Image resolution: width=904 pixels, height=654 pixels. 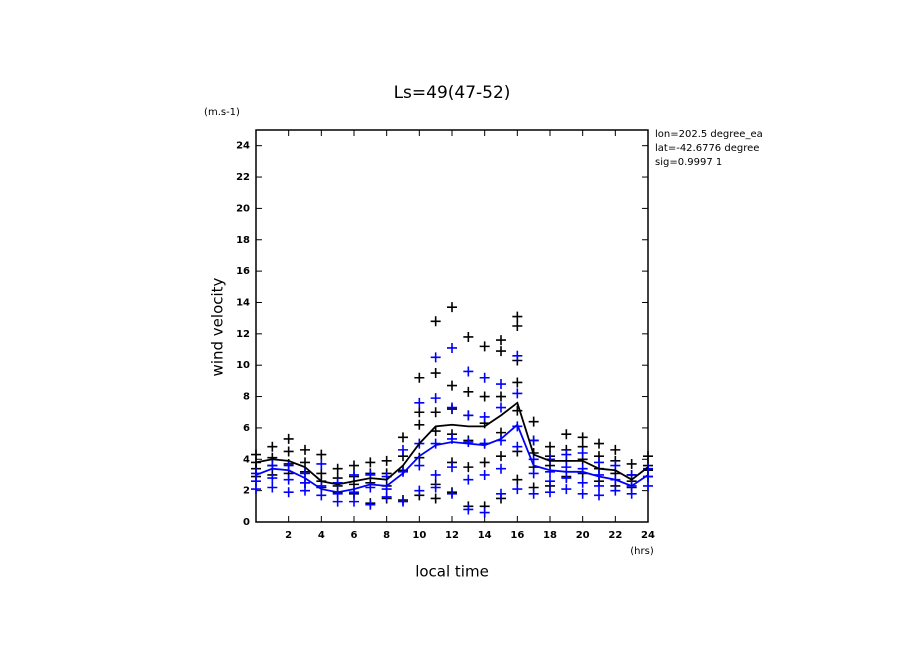 What do you see at coordinates (386, 535) in the screenshot?
I see `x-tick-label: 8` at bounding box center [386, 535].